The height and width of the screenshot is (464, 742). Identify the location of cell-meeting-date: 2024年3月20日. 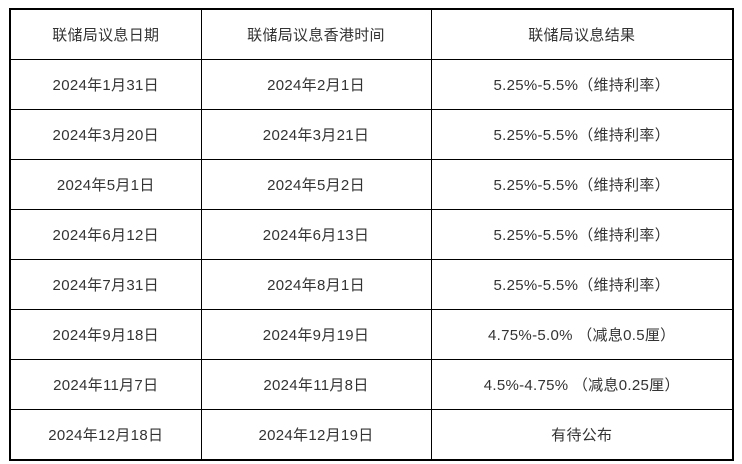
(105, 134).